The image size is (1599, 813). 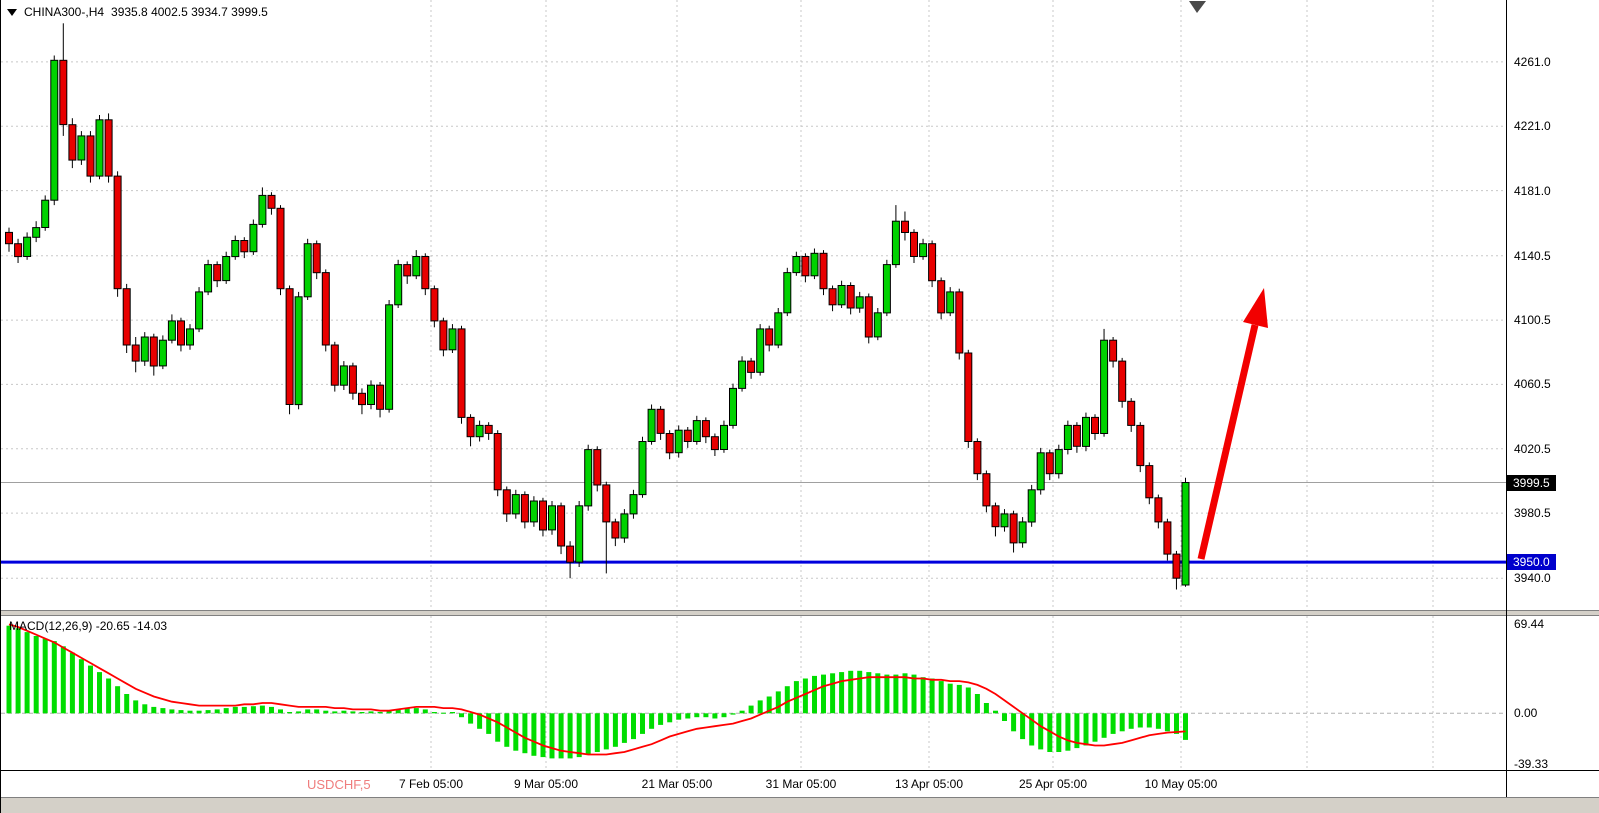 What do you see at coordinates (1181, 784) in the screenshot?
I see `time-axis-label: 10 May 05:00` at bounding box center [1181, 784].